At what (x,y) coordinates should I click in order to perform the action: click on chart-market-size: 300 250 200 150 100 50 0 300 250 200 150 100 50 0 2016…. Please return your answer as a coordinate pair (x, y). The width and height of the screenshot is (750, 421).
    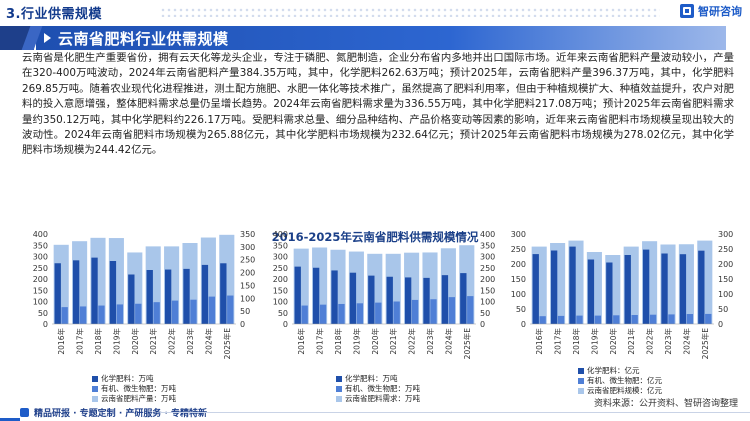
    Looking at the image, I should click on (622, 303).